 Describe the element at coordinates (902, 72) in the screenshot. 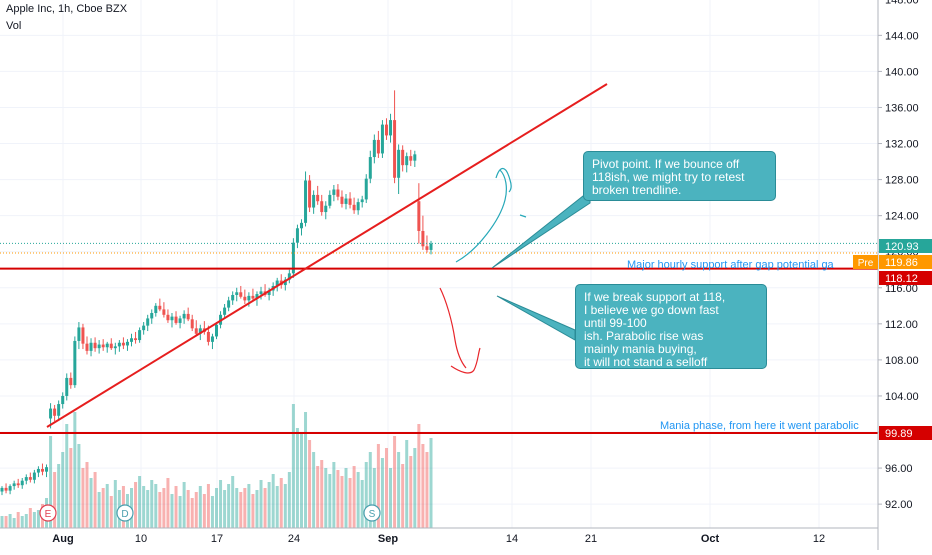

I see `price-tick-label: 140.00` at that location.